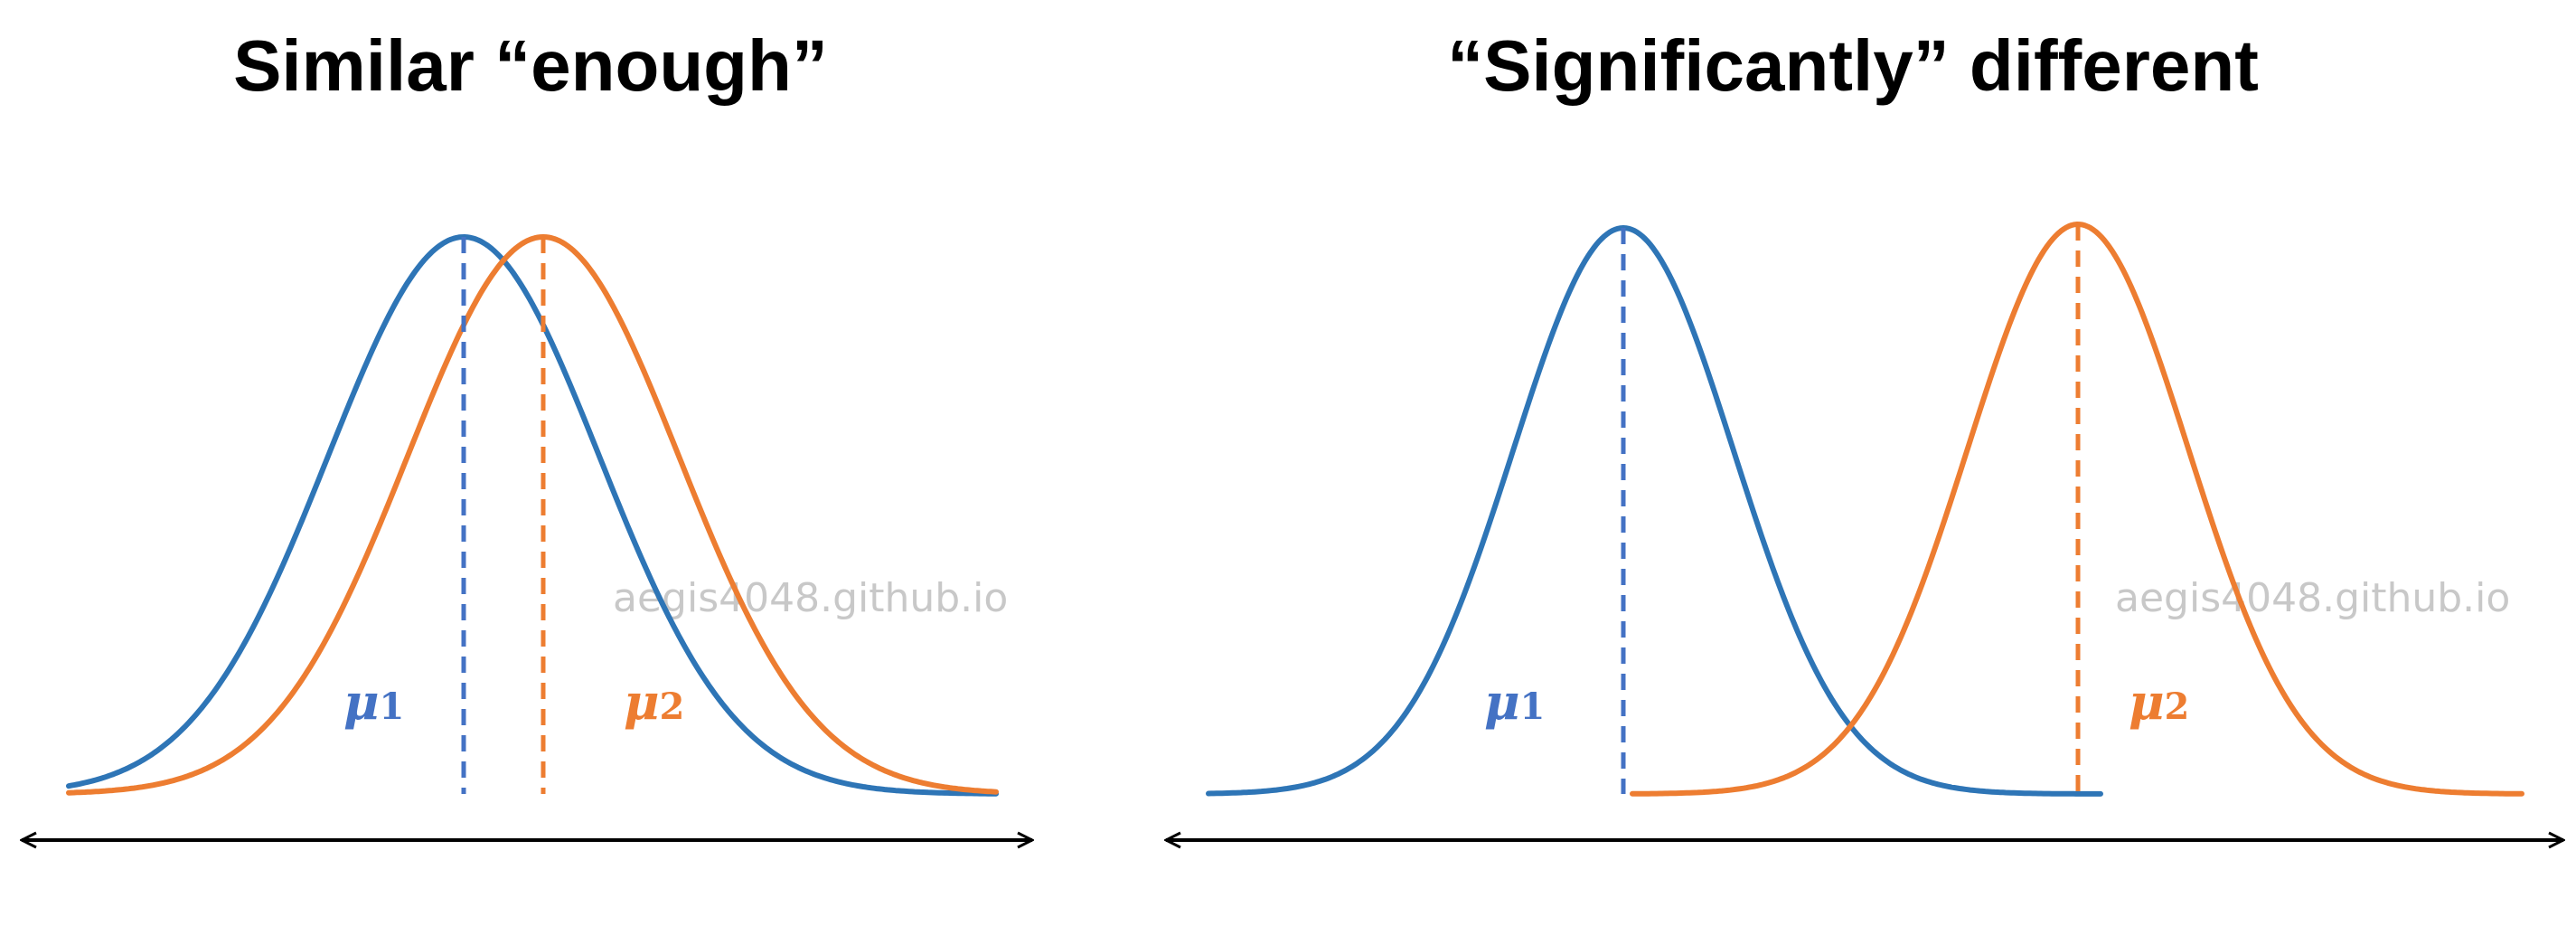 This screenshot has height=926, width=2576. What do you see at coordinates (673, 707) in the screenshot?
I see `left-mu2-subscript: 2` at bounding box center [673, 707].